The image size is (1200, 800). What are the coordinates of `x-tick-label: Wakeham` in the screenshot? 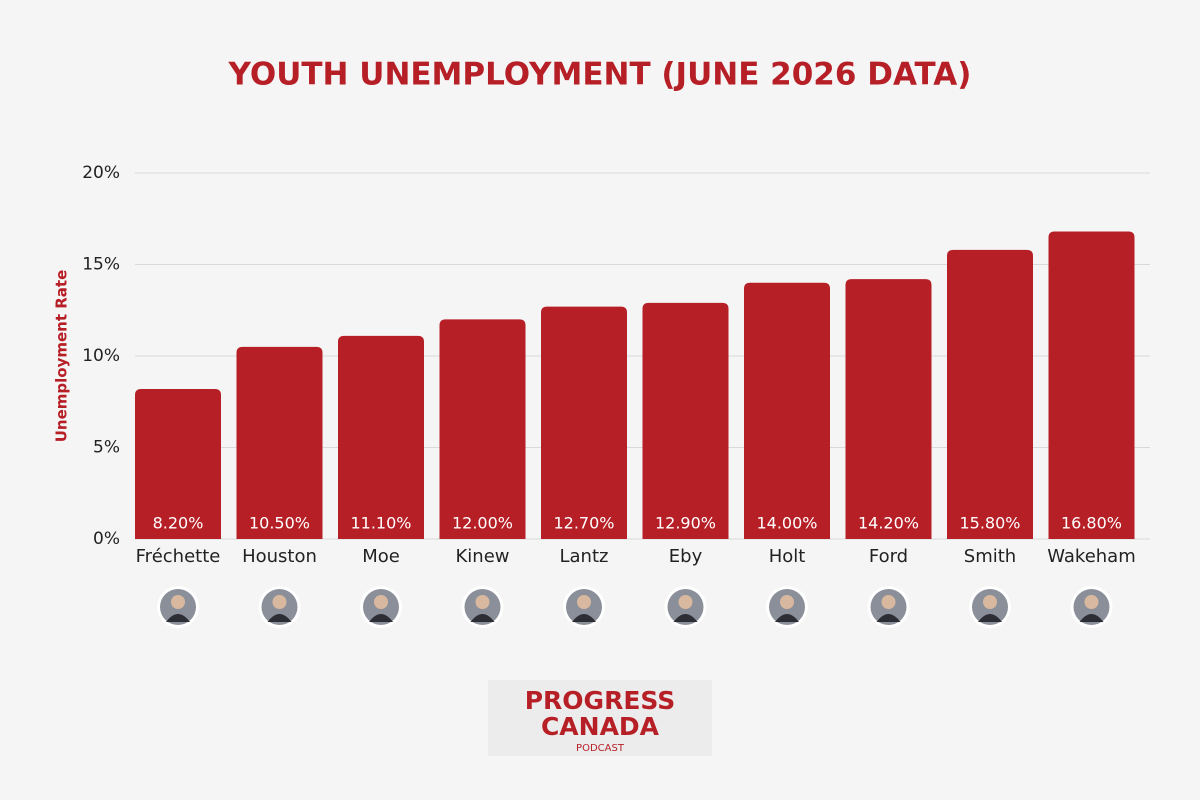 It's located at (1091, 556).